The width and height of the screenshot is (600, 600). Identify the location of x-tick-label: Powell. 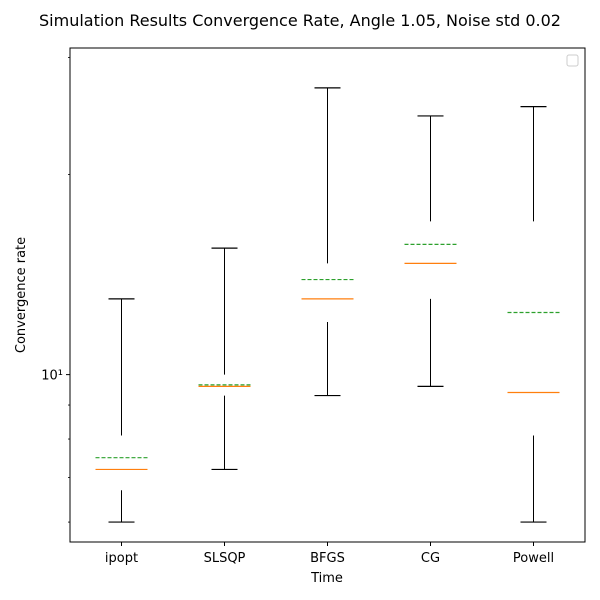
(533, 558).